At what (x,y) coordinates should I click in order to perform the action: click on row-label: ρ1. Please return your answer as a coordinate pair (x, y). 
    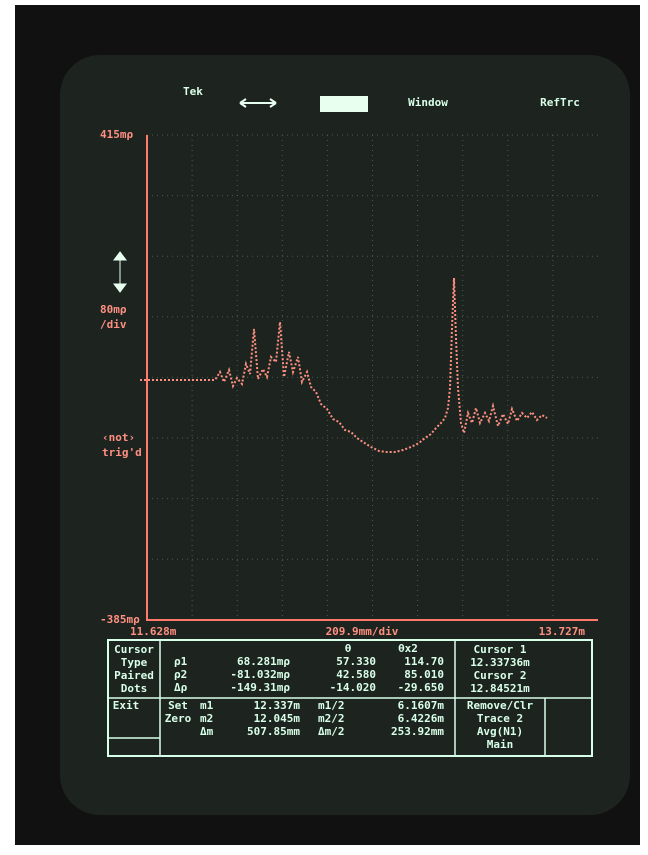
    Looking at the image, I should click on (181, 661).